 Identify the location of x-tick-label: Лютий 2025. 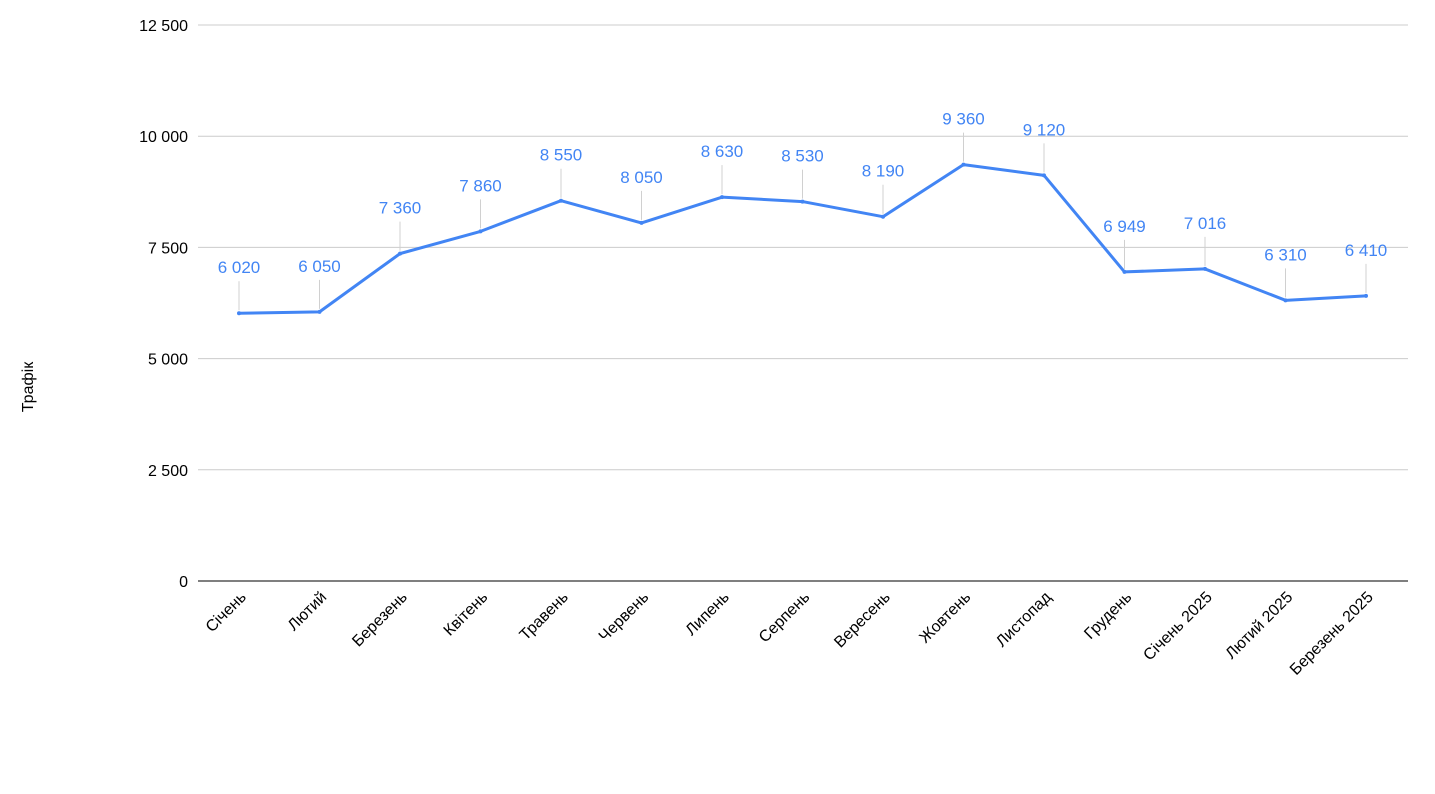
(1260, 626).